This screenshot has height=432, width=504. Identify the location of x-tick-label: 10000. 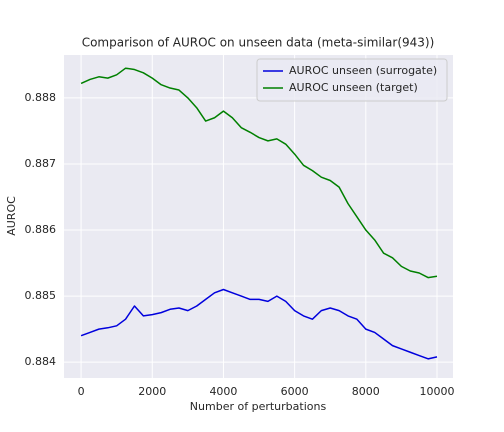
(436, 391).